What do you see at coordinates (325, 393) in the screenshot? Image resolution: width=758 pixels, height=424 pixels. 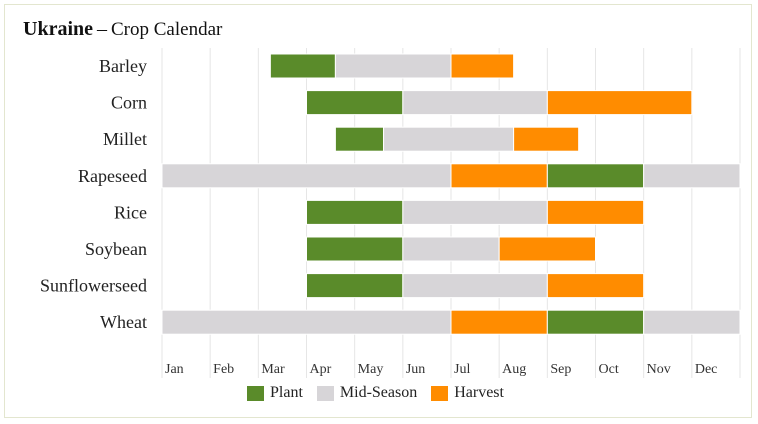 I see `legend-swatch-mid-season` at bounding box center [325, 393].